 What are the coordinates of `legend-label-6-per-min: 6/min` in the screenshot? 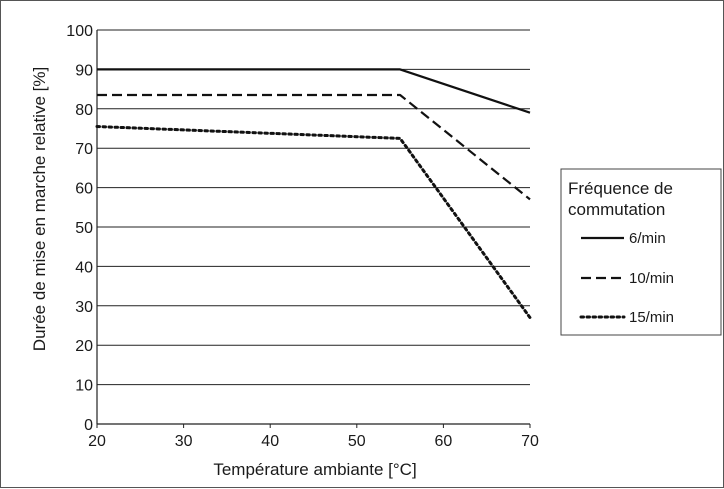 It's located at (647, 238).